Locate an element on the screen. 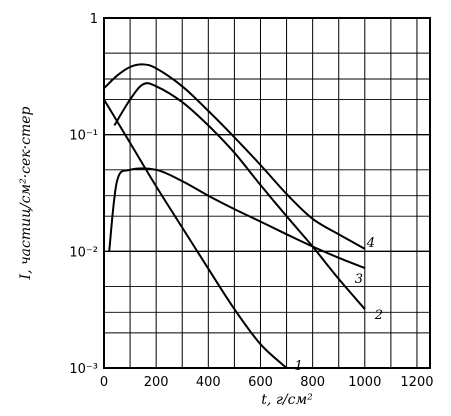  x-axis-label: t, г/см² is located at coordinates (287, 400).